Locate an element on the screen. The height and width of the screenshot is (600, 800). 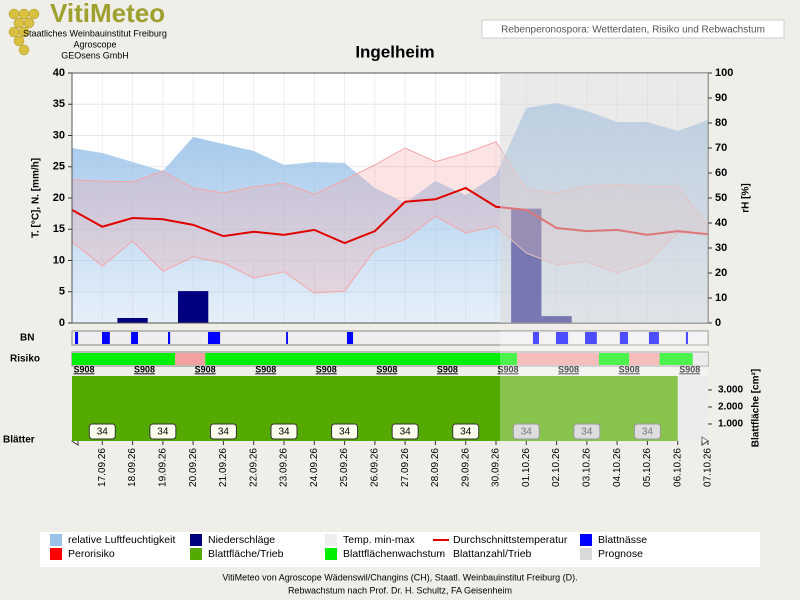
logo-grapes is located at coordinates (24, 32).